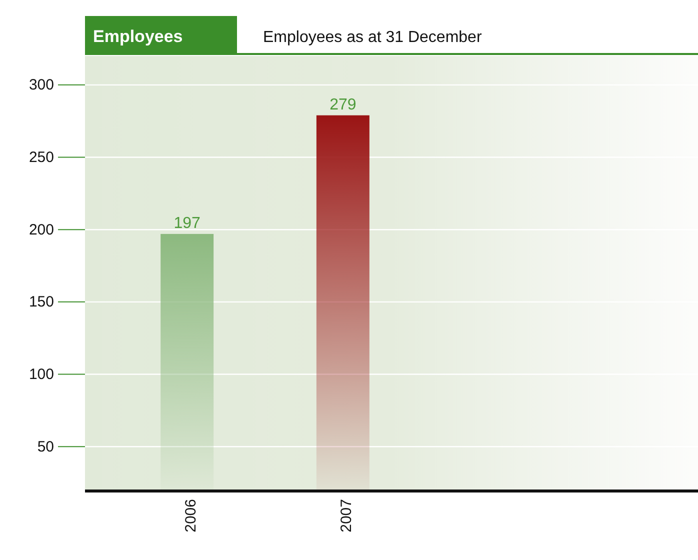  I want to click on data-label: 279, so click(343, 105).